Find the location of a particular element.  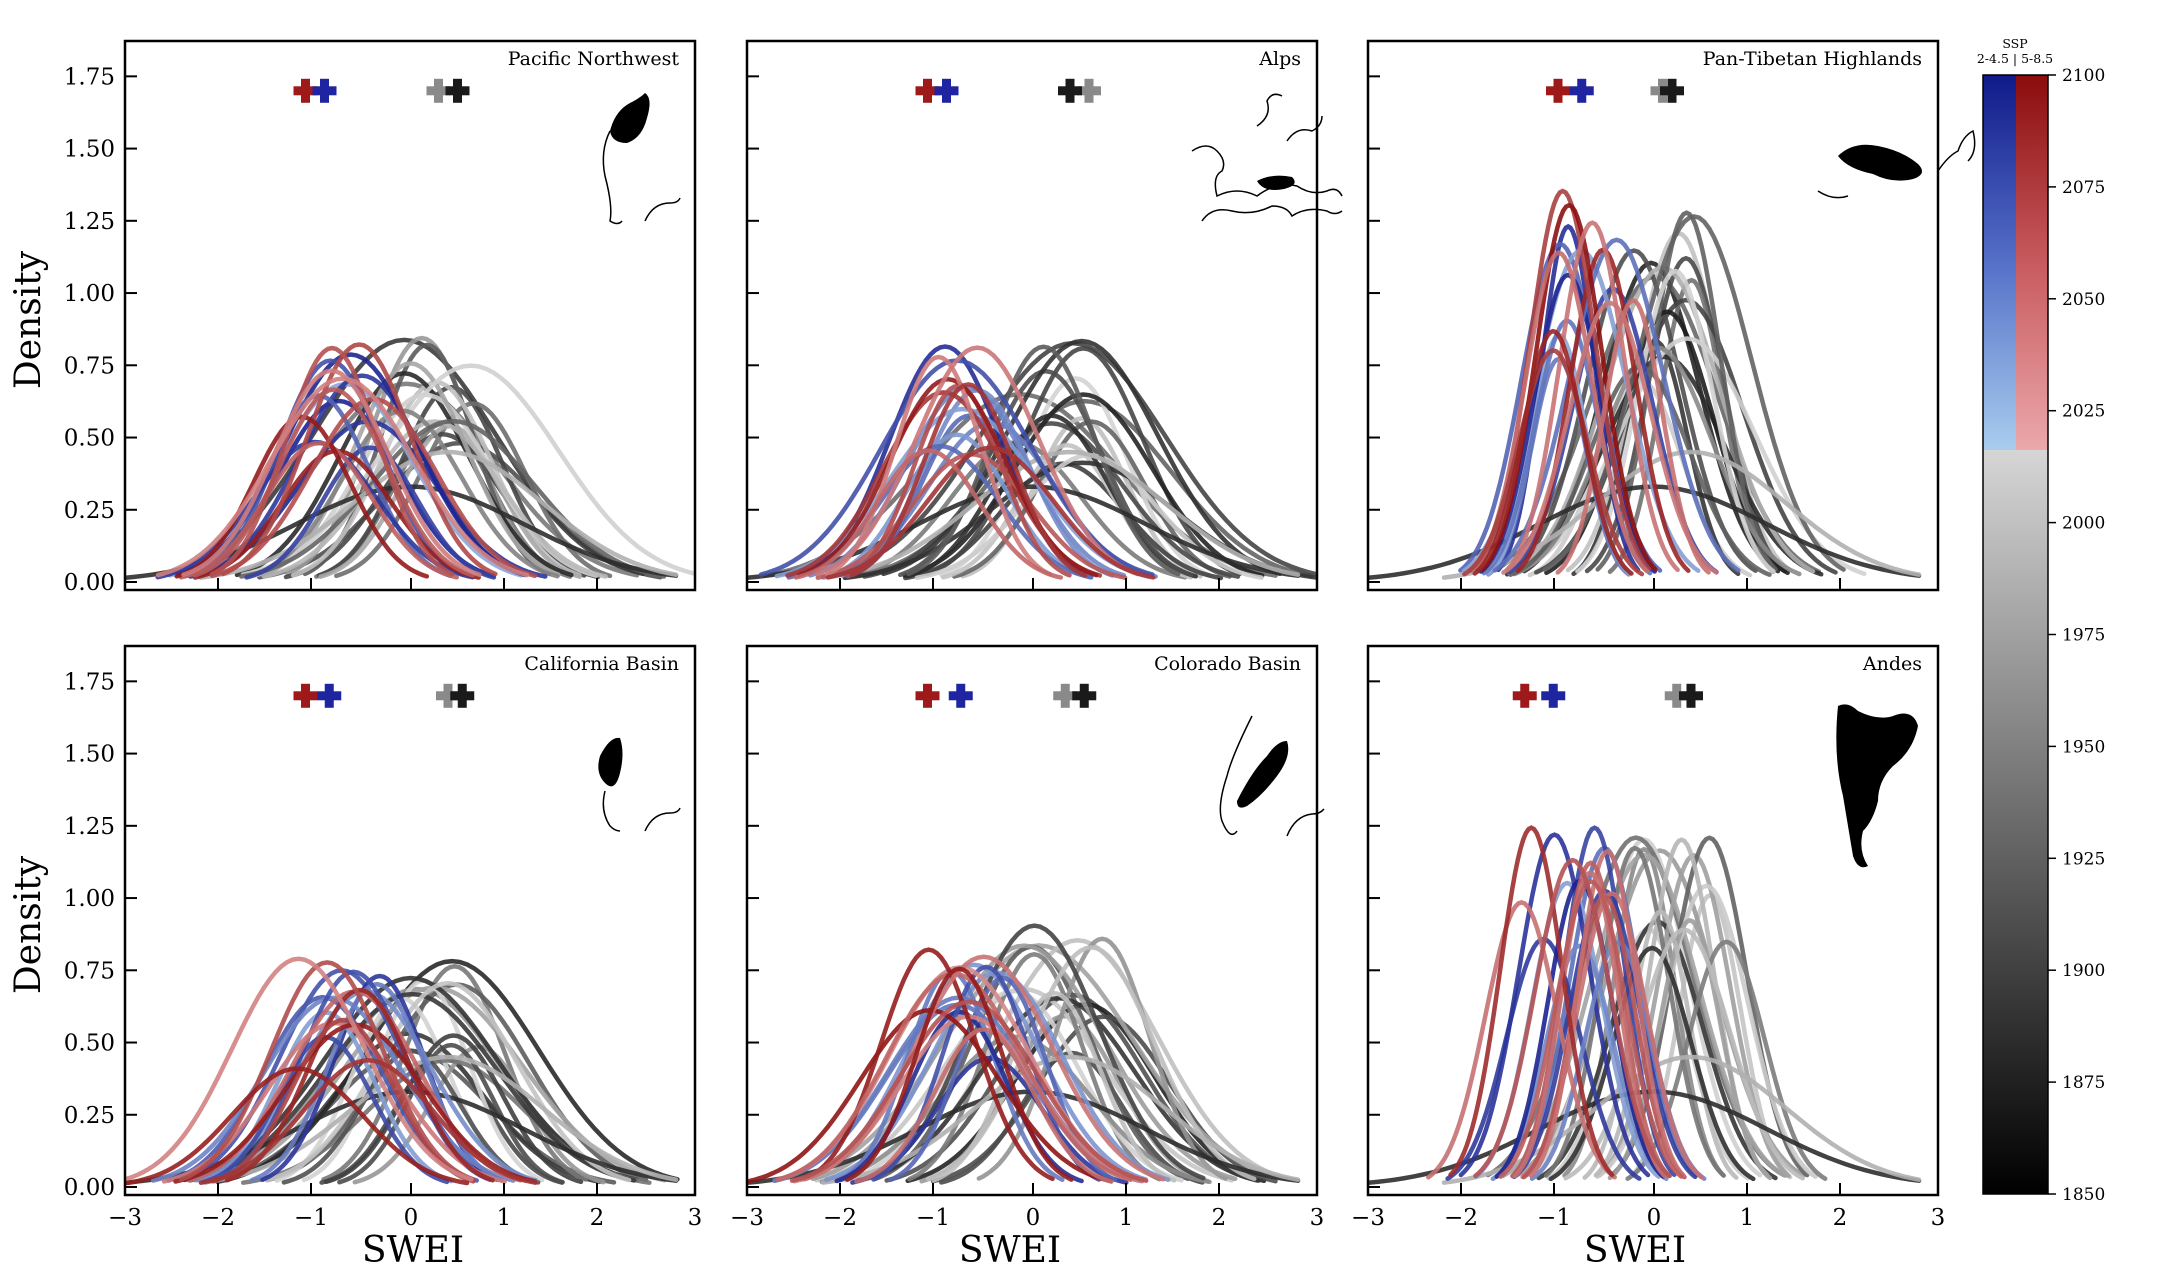

pan-tibetan-map is located at coordinates (1896, 164).